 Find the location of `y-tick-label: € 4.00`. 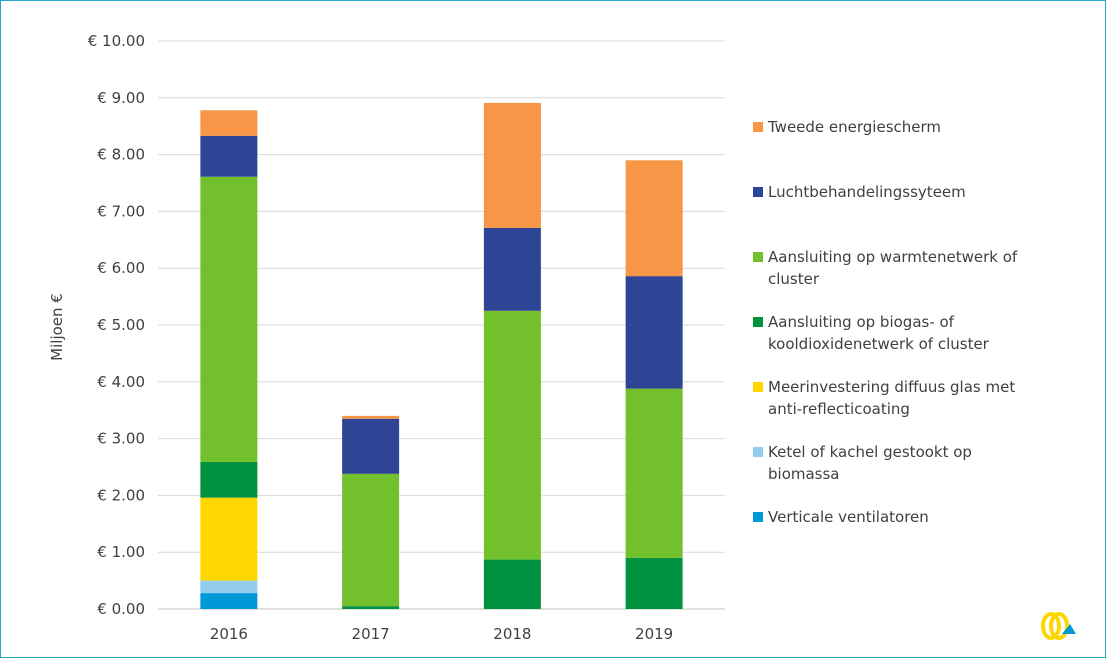

y-tick-label: € 4.00 is located at coordinates (121, 382).